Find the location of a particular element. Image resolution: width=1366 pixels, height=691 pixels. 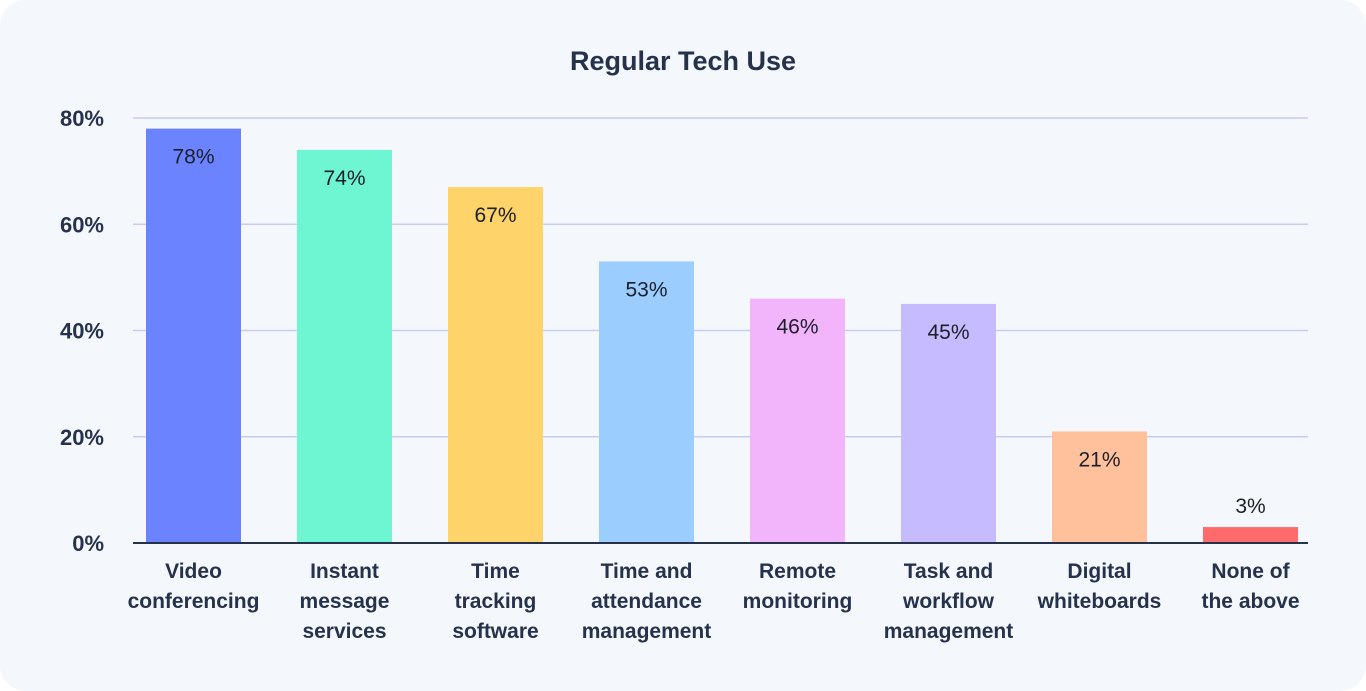

y-axis-ticks: 0% 20% 40% 60% 80% is located at coordinates (82, 331).